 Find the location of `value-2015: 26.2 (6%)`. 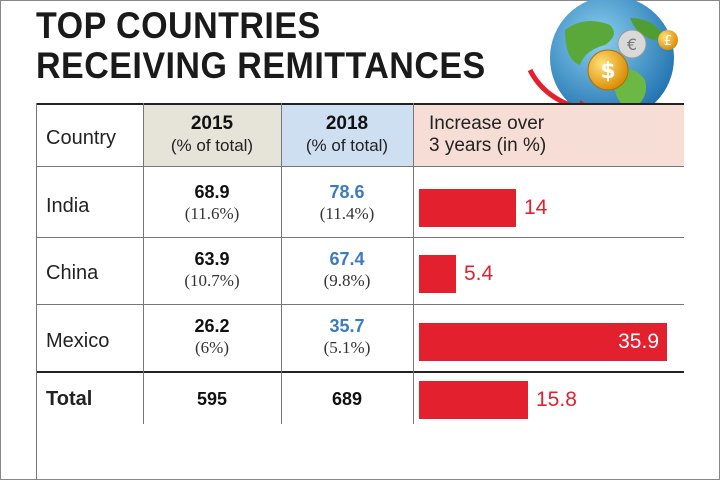

value-2015: 26.2 (6%) is located at coordinates (212, 336).